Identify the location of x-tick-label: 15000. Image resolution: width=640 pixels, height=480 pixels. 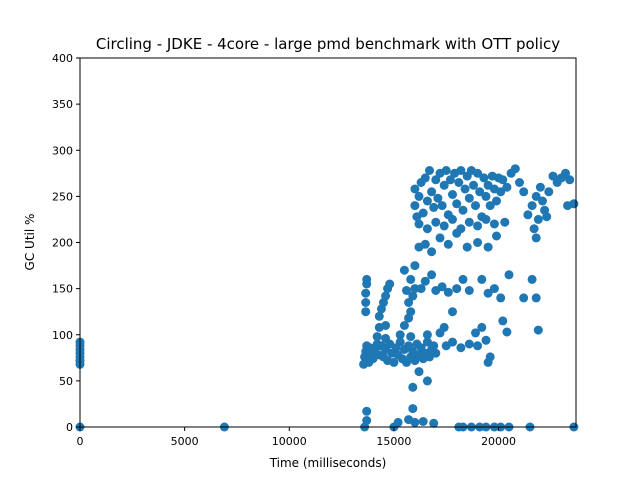
(393, 441).